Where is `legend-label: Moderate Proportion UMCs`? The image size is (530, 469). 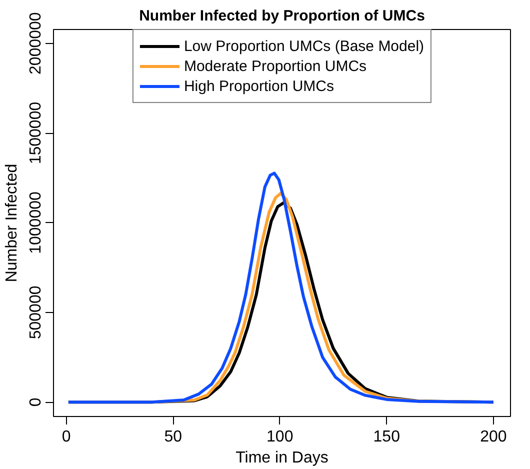 legend-label: Moderate Proportion UMCs is located at coordinates (275, 66).